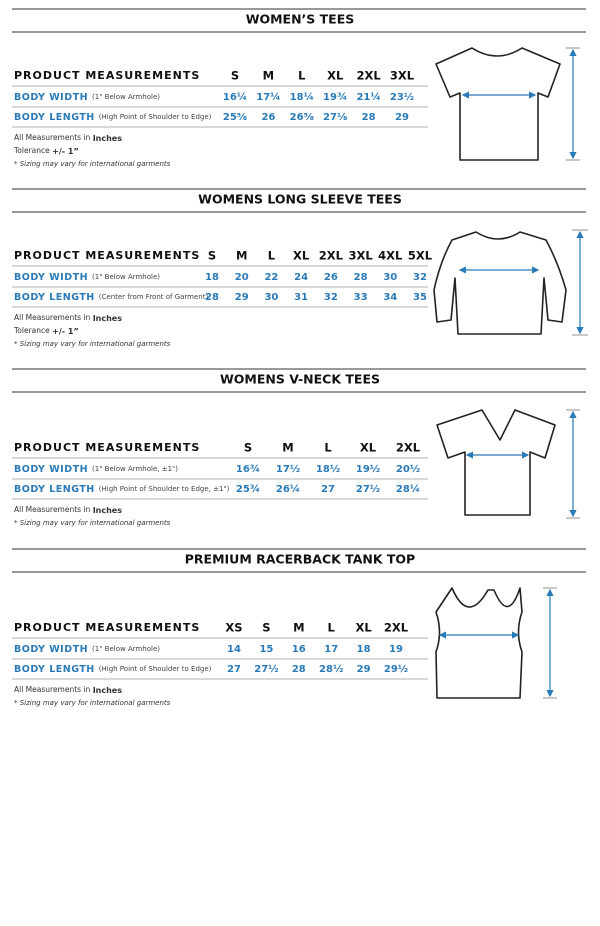 Image resolution: width=600 pixels, height=926 pixels. Describe the element at coordinates (248, 469) in the screenshot. I see `measurement: 16¾` at that location.